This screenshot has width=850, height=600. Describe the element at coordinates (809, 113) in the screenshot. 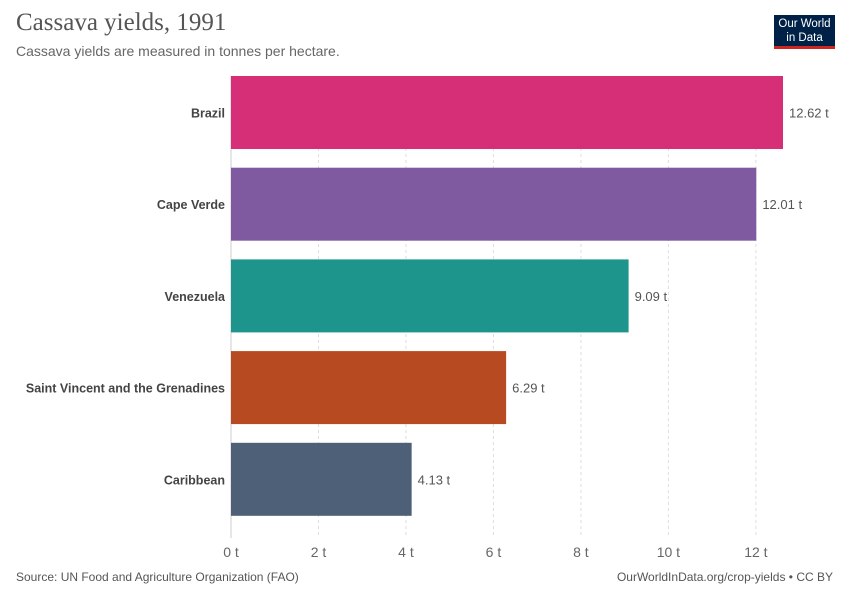

I see `value-label: 12.62 t` at that location.